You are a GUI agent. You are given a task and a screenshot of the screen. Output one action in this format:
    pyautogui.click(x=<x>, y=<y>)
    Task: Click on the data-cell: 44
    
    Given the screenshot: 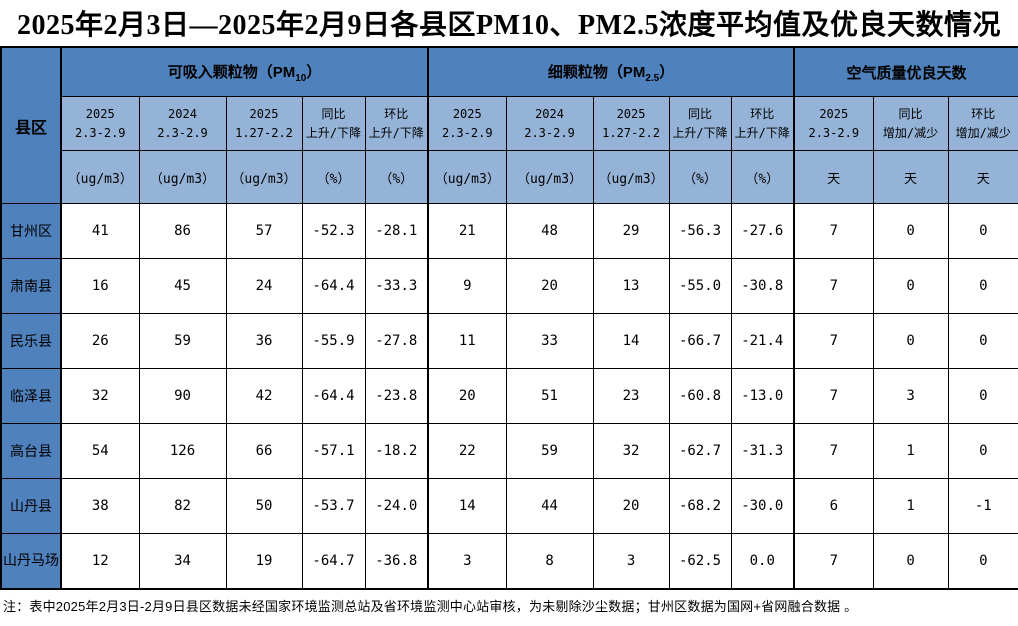 What is the action you would take?
    pyautogui.click(x=549, y=506)
    